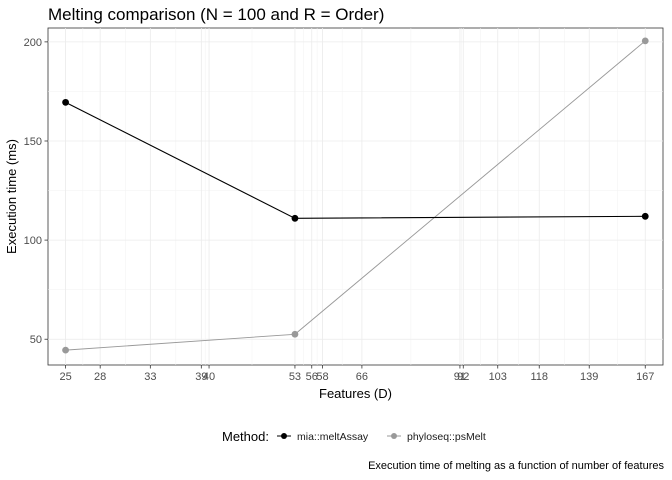 Image resolution: width=672 pixels, height=480 pixels. What do you see at coordinates (36, 191) in the screenshot?
I see `y-axis: 50 100 150 200` at bounding box center [36, 191].